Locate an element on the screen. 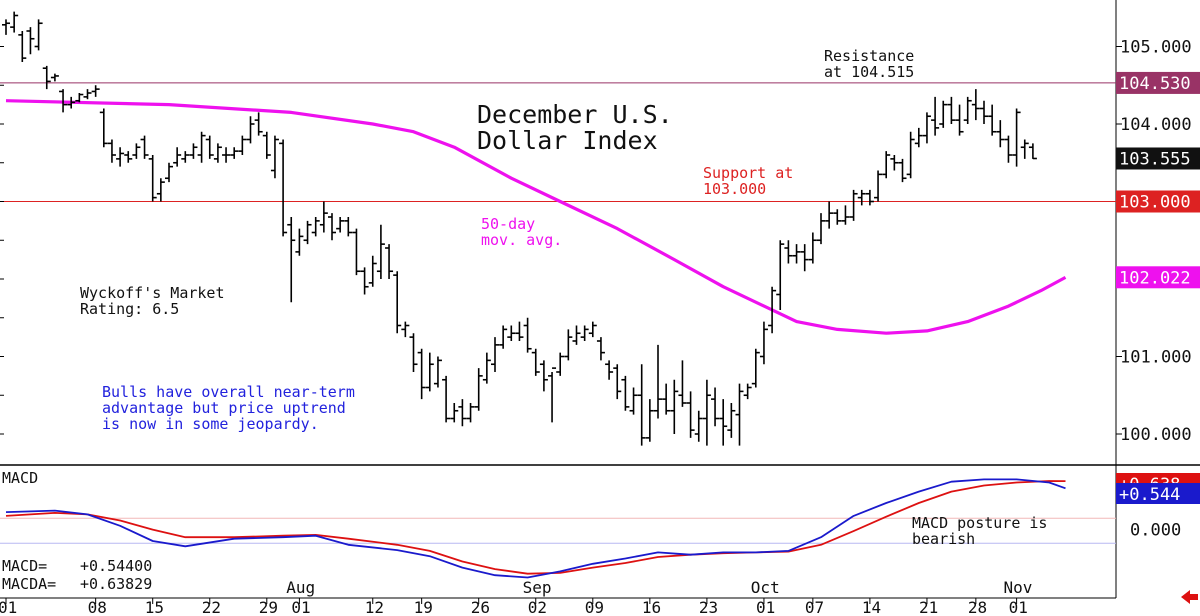 The height and width of the screenshot is (616, 1200). wyckoff-rating-line1: Wyckoff's Market is located at coordinates (152, 293).